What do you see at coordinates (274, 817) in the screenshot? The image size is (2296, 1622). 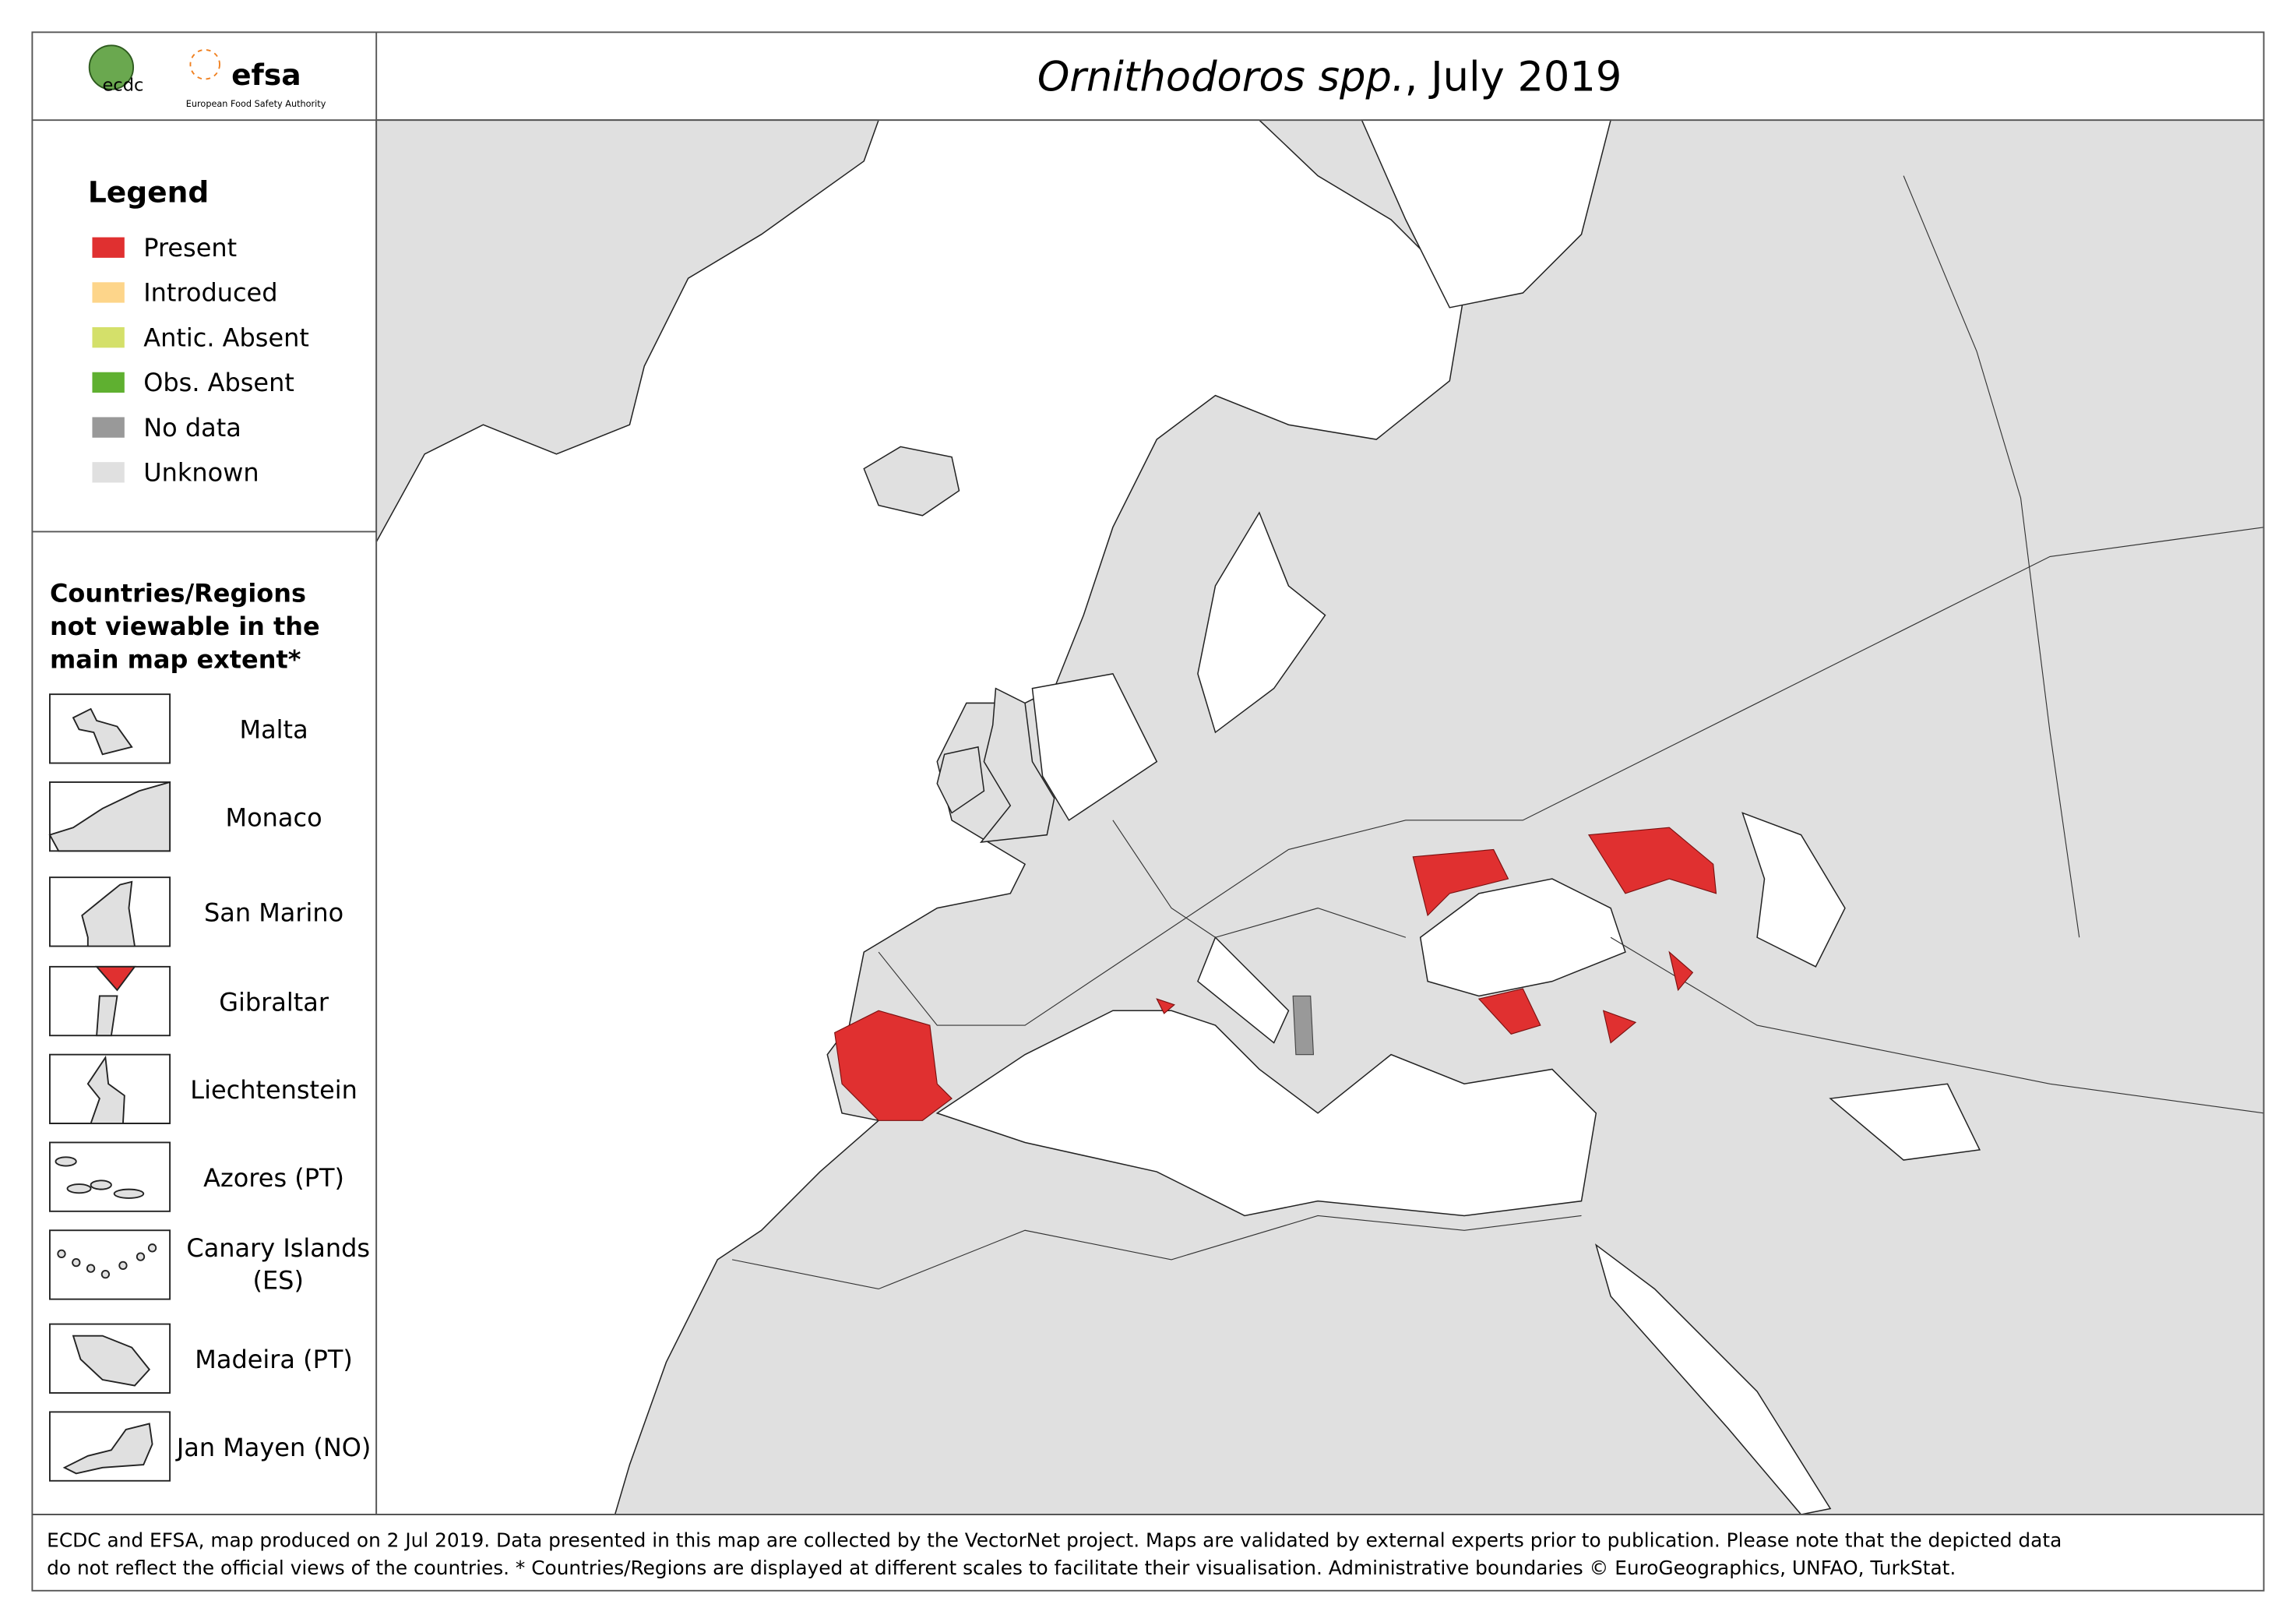 I see `inset-label: Monaco` at bounding box center [274, 817].